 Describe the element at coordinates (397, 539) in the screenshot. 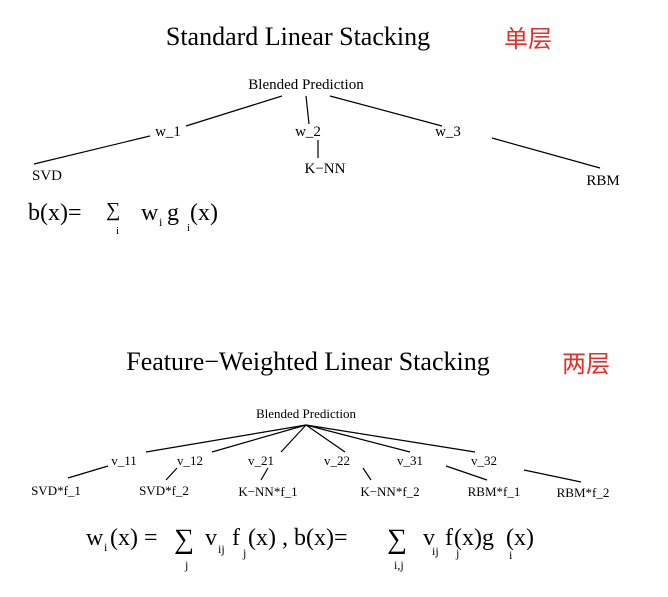

I see `bottom-formula-sigma2: ∑` at that location.